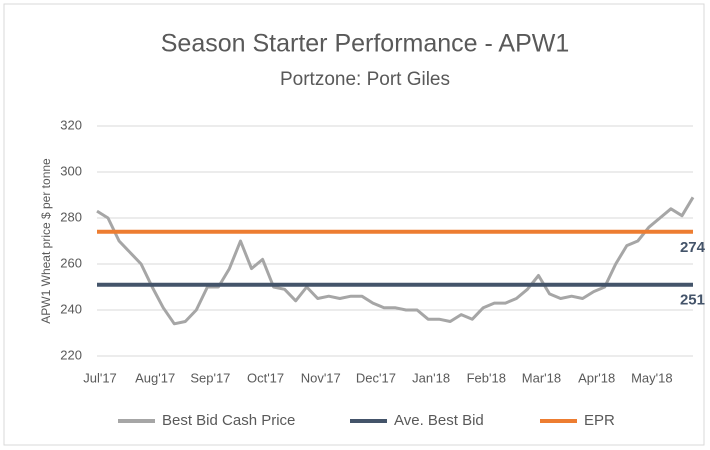 This screenshot has height=450, width=710. What do you see at coordinates (71, 170) in the screenshot?
I see `y-tick-label: 300` at bounding box center [71, 170].